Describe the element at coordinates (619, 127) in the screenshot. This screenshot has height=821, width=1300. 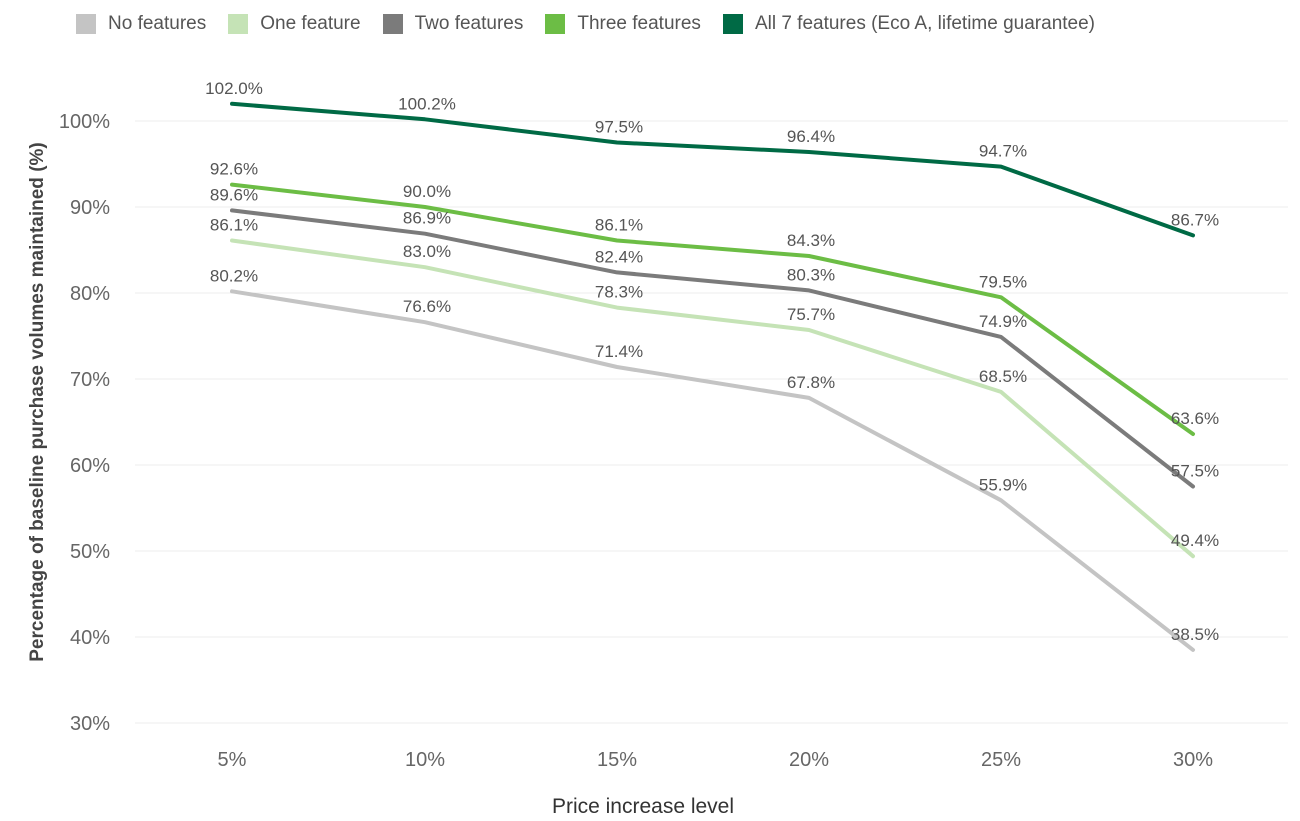
I see `data-label: 97.5%` at that location.